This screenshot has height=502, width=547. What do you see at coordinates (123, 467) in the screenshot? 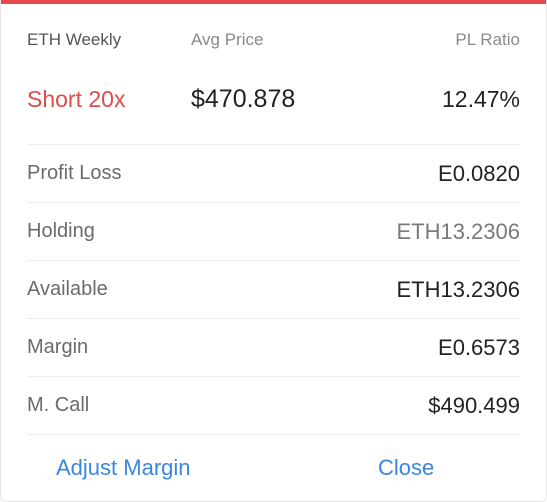
I see `adjust-margin-button: Adjust Margin` at bounding box center [123, 467].